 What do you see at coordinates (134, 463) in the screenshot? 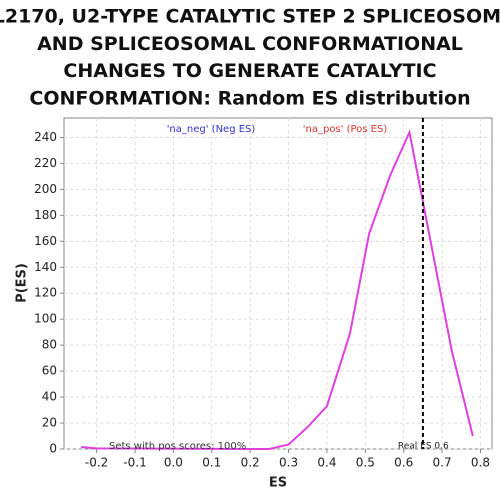
I see `x-tick-label: -0.1` at bounding box center [134, 463].